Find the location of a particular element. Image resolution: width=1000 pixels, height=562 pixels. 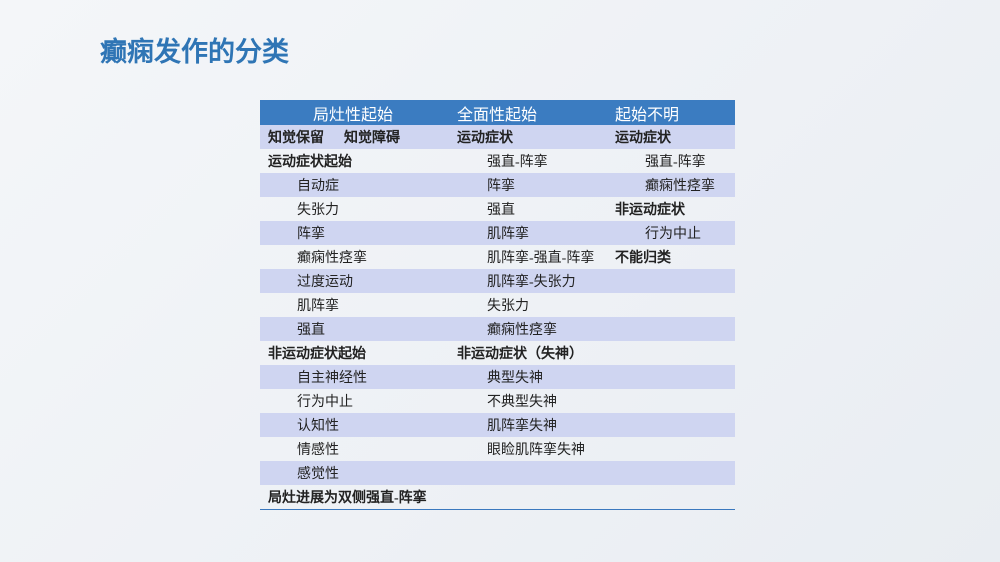

table-cell: 眼睑肌阵挛失神 is located at coordinates (536, 450).